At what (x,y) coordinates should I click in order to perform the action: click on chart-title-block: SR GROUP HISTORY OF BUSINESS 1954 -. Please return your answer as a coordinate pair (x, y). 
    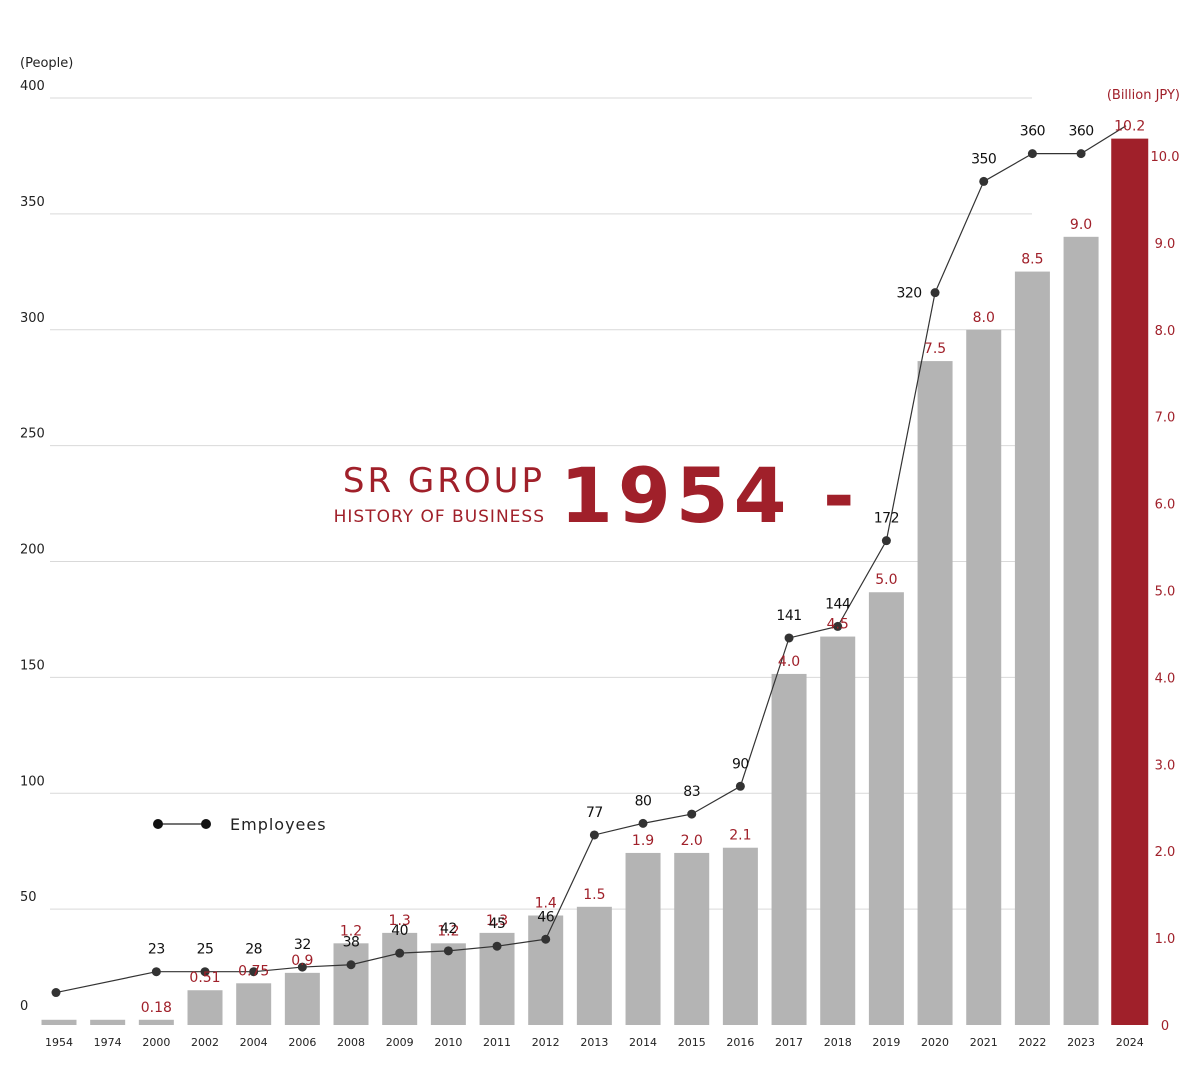
    Looking at the image, I should click on (597, 495).